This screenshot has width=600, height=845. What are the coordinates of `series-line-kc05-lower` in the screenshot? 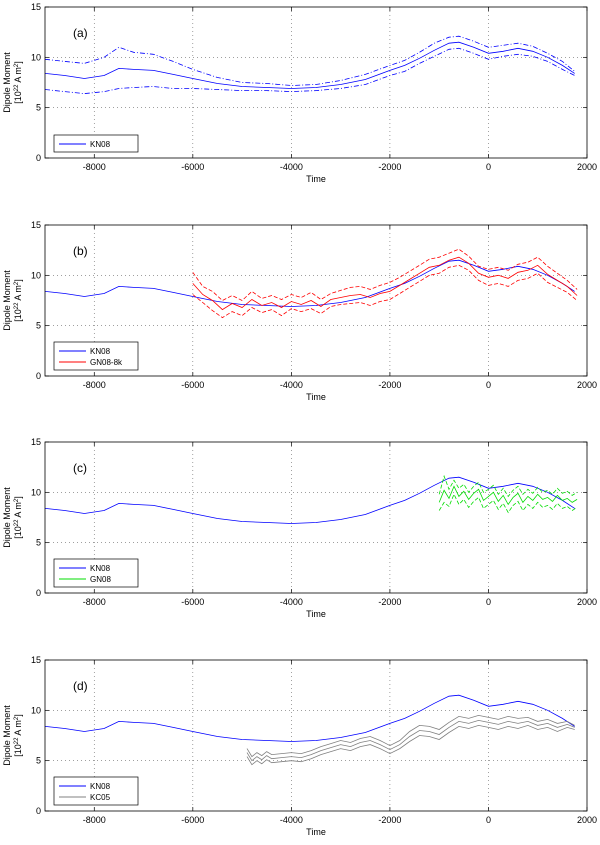 It's located at (410, 745).